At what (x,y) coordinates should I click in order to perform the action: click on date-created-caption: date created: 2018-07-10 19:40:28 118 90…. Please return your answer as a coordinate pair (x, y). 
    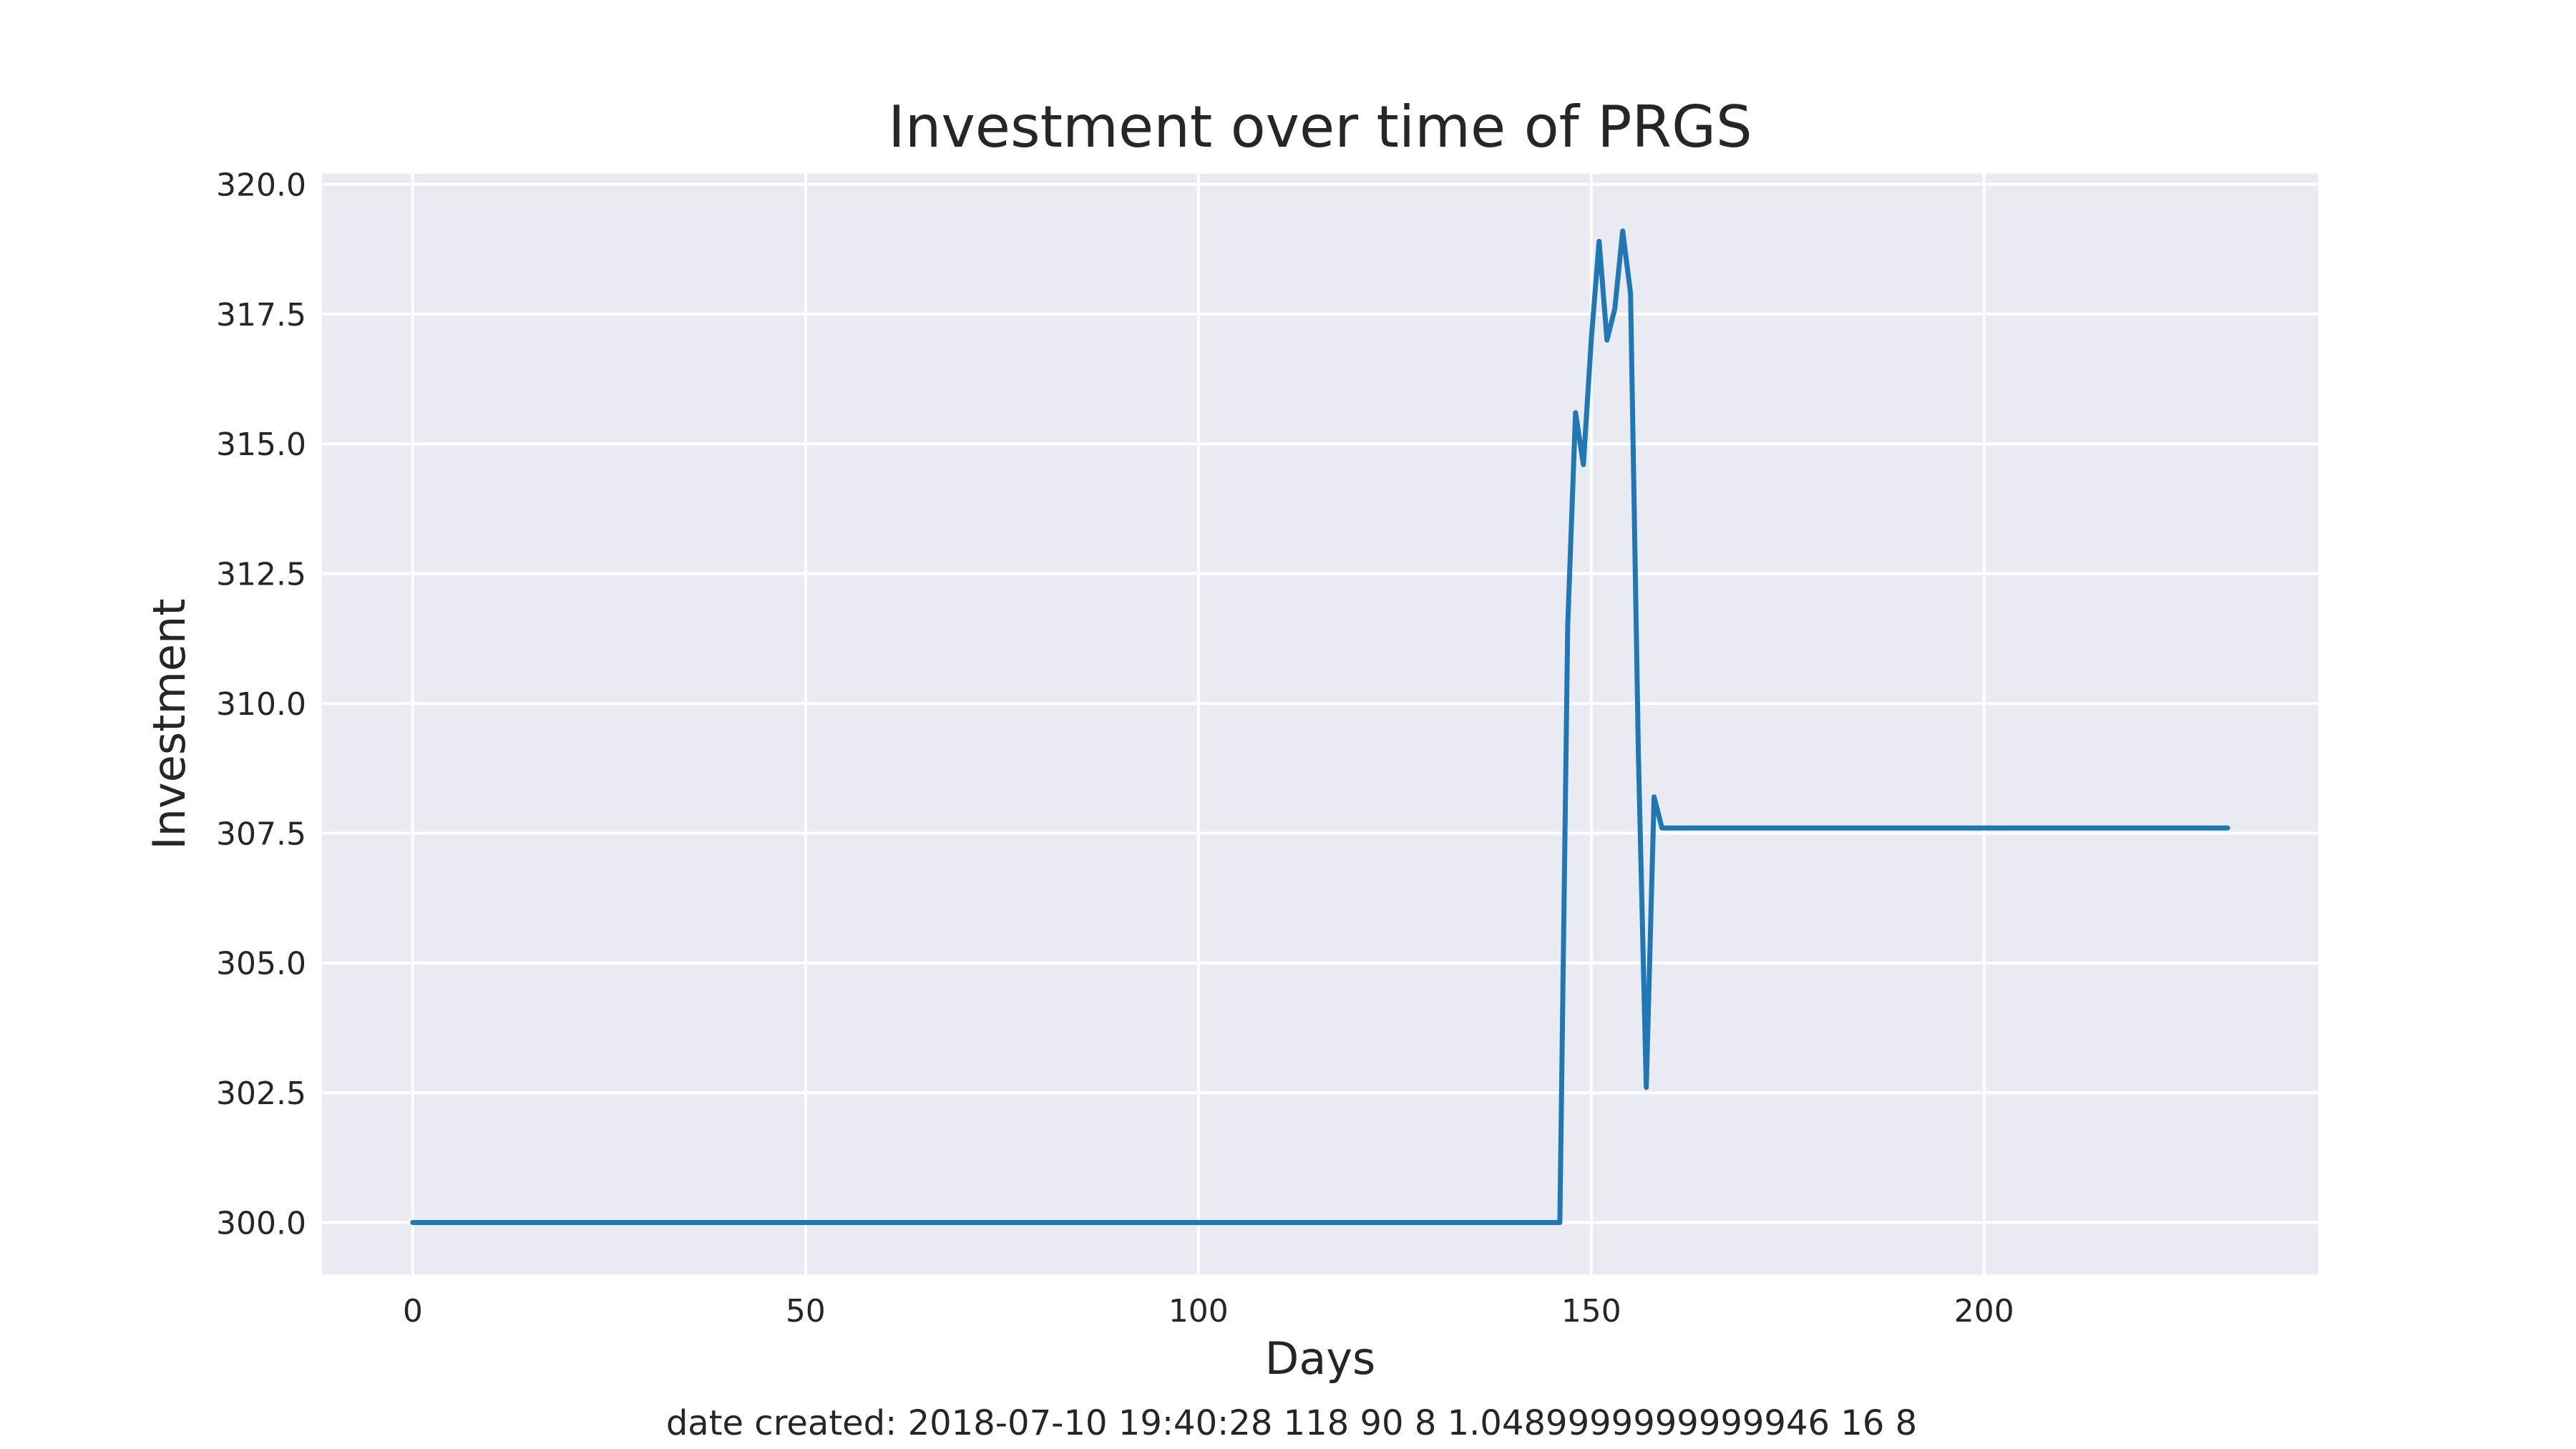
    Looking at the image, I should click on (1291, 1423).